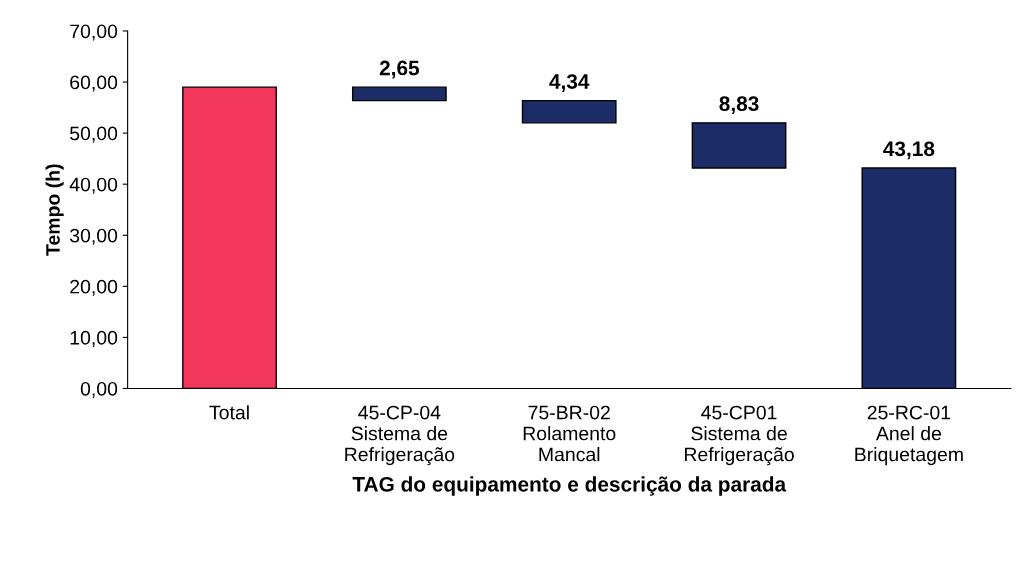 This screenshot has height=563, width=1021. What do you see at coordinates (569, 486) in the screenshot?
I see `x-axis-title: TAG do equipamento e descrição da parada` at bounding box center [569, 486].